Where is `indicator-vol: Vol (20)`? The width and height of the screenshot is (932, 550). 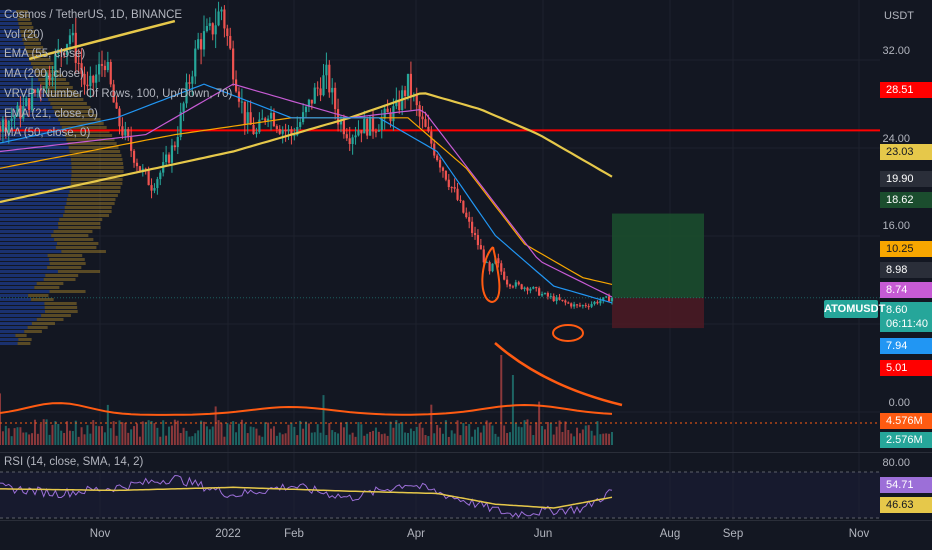 indicator-vol: Vol (20) is located at coordinates (24, 34).